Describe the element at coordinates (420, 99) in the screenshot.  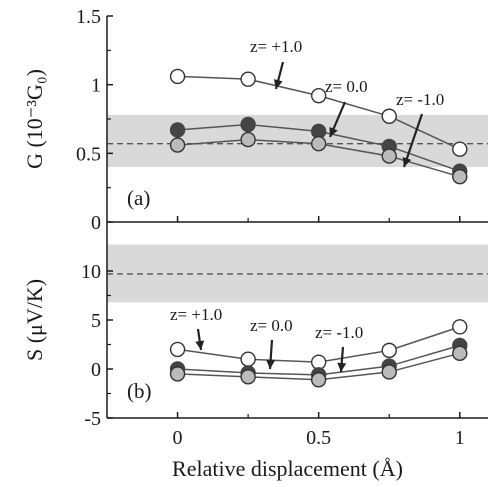
I see `annotation-label-a: z= -1.0` at that location.